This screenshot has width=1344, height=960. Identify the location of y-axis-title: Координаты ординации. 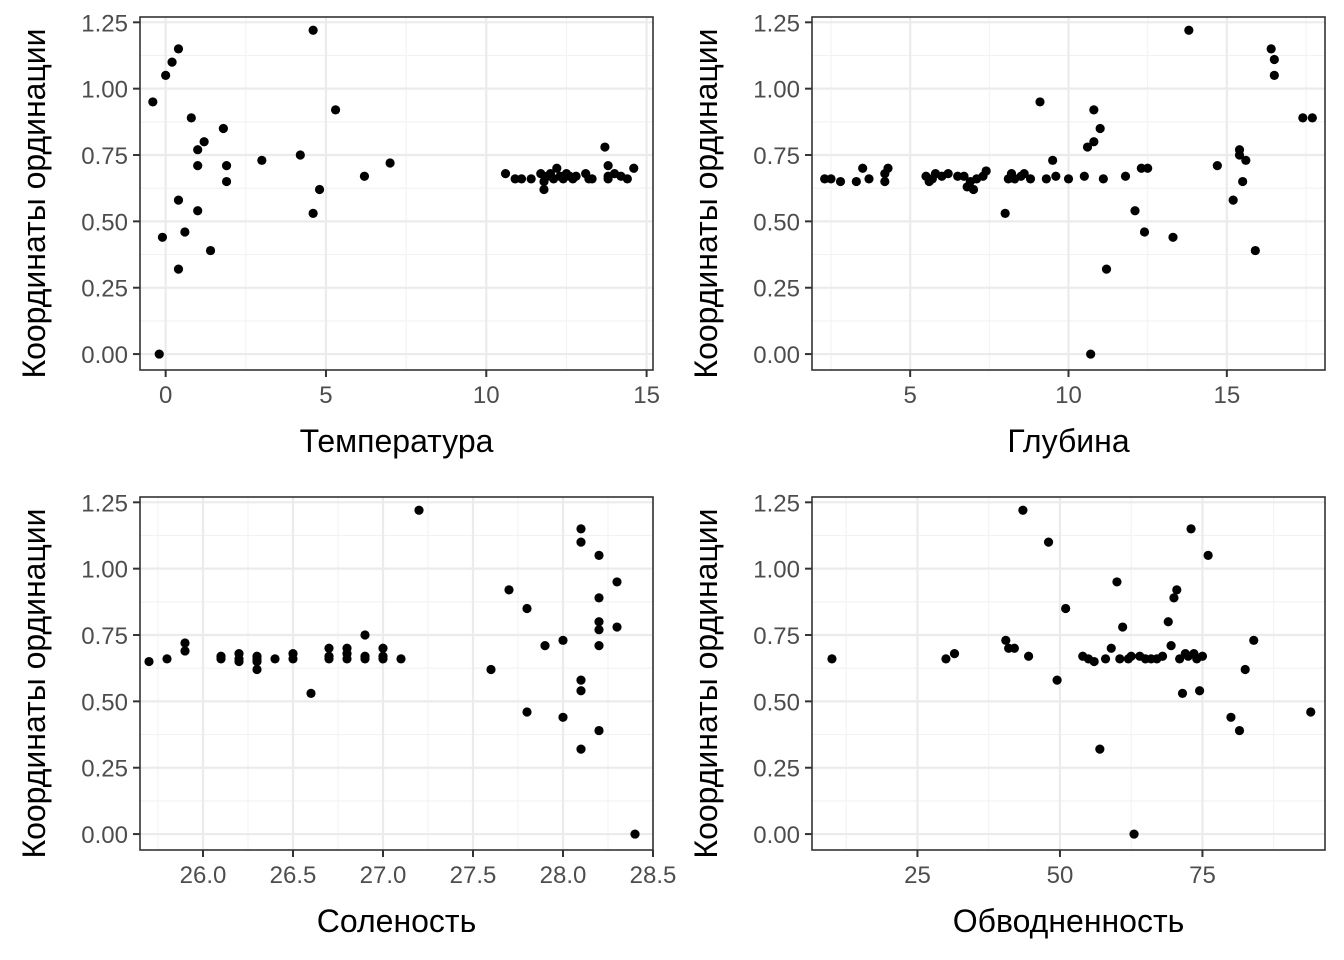
(34, 683).